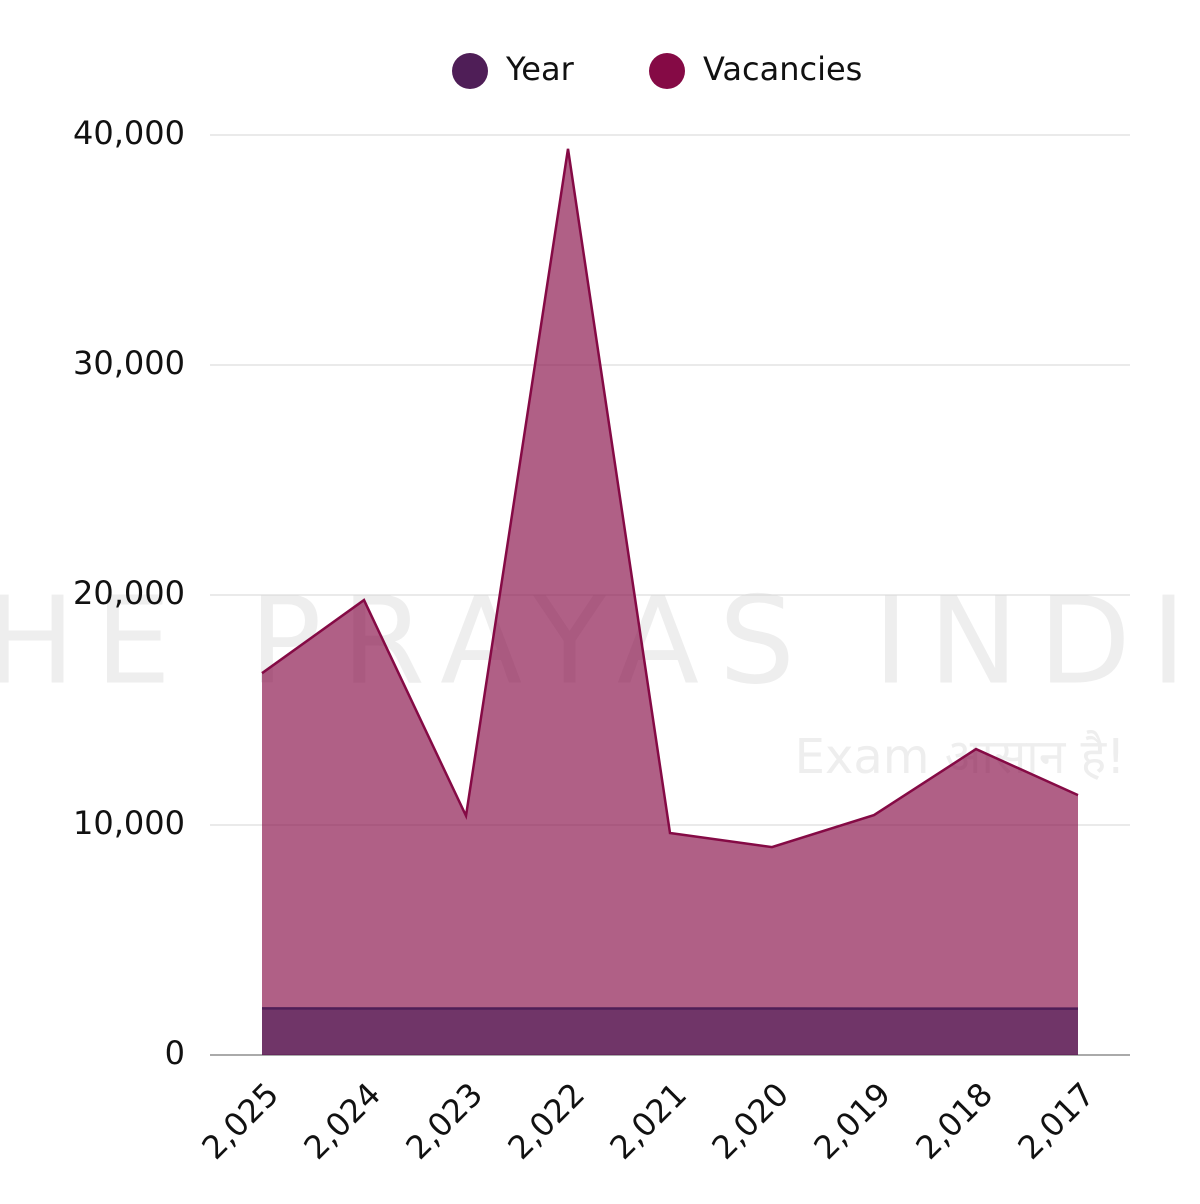  Describe the element at coordinates (342, 1121) in the screenshot. I see `x-tick-label: 2,024` at that location.